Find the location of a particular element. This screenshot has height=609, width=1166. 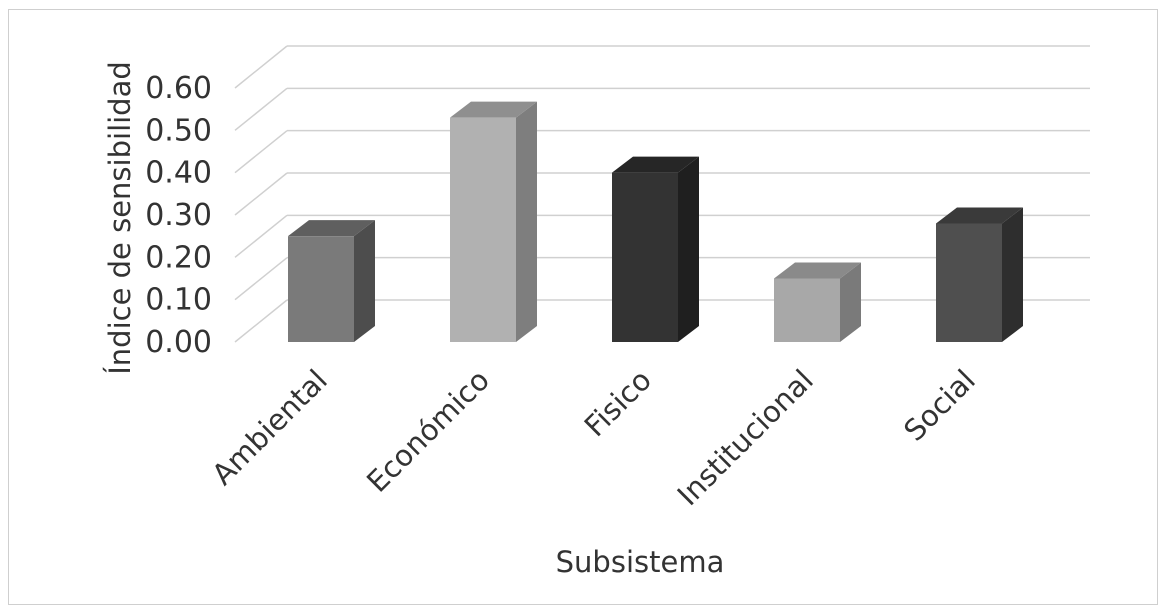

bar-fisico is located at coordinates (655, 249).